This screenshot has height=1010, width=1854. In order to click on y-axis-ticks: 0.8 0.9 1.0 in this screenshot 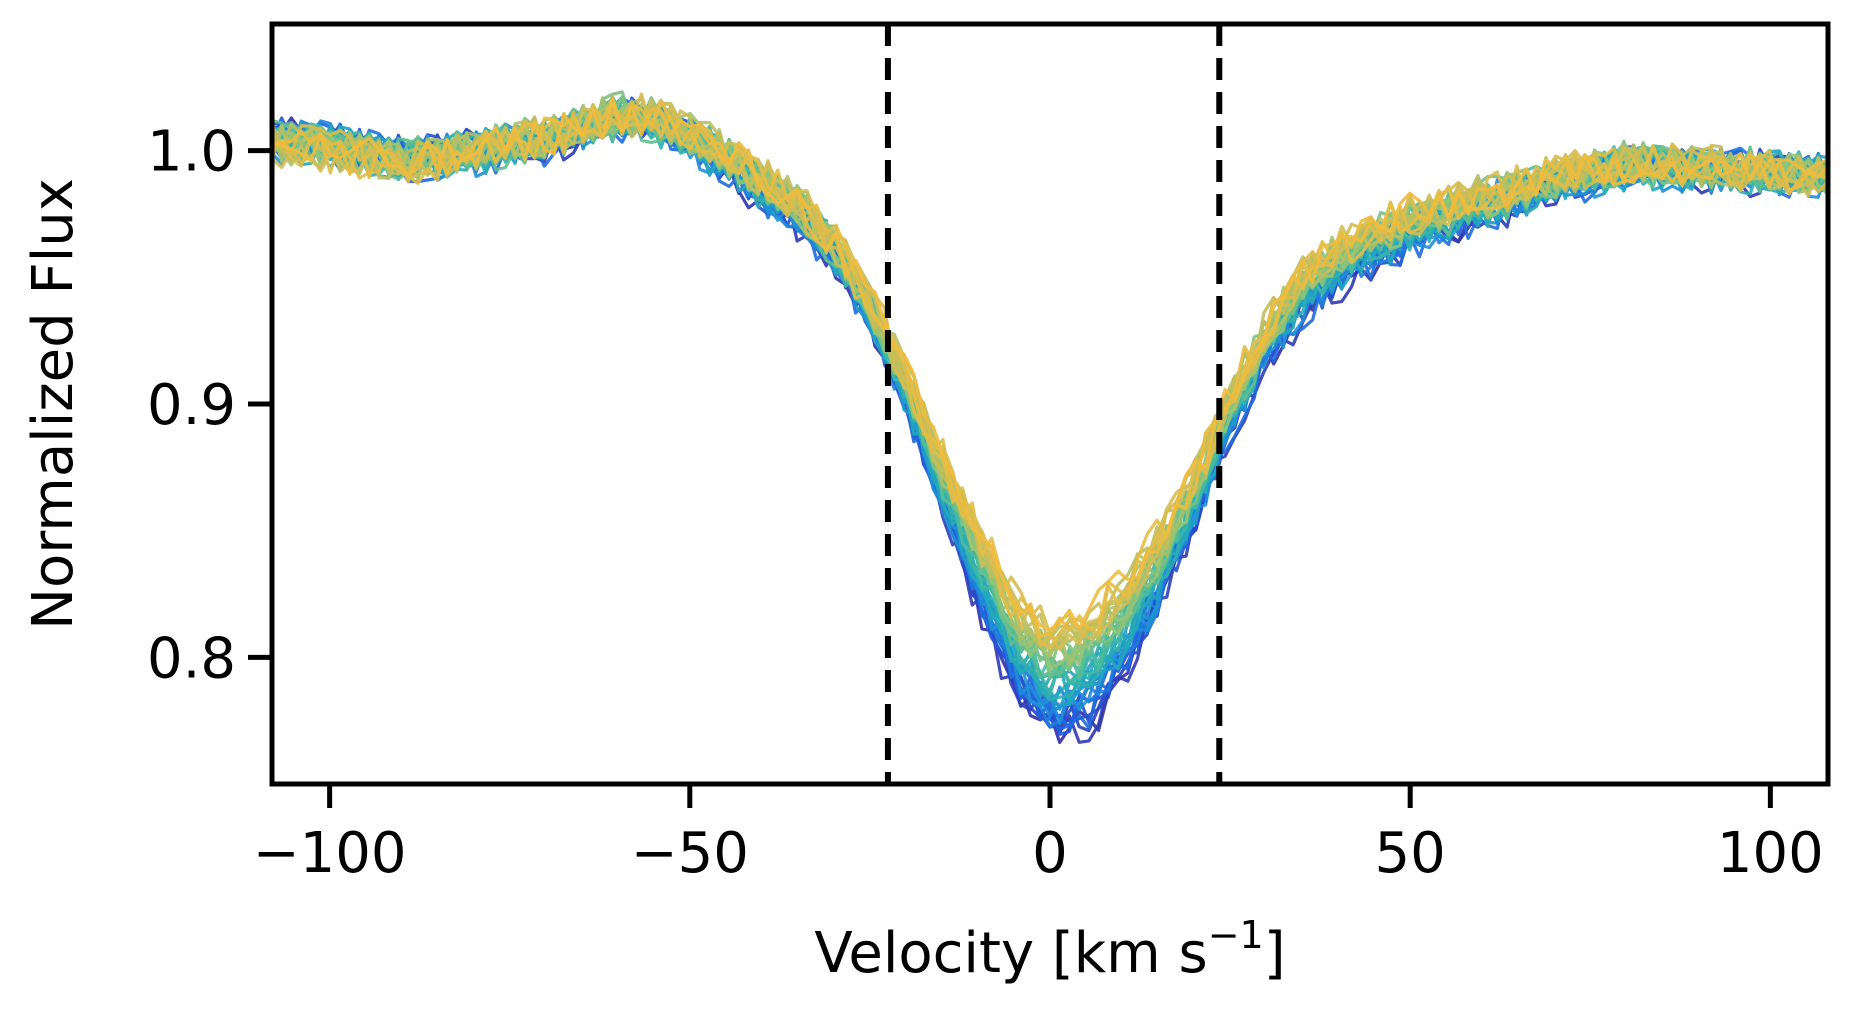, I will do `click(209, 405)`.